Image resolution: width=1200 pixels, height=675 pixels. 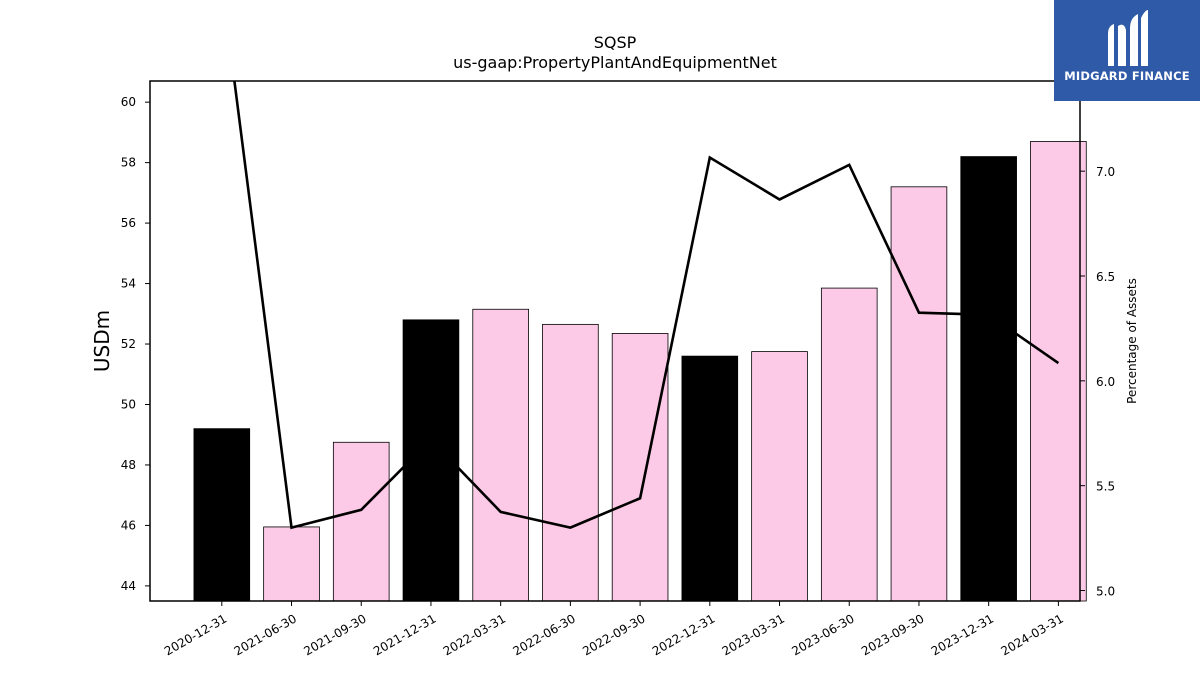 I want to click on y-tick-label: 50, so click(x=128, y=404).